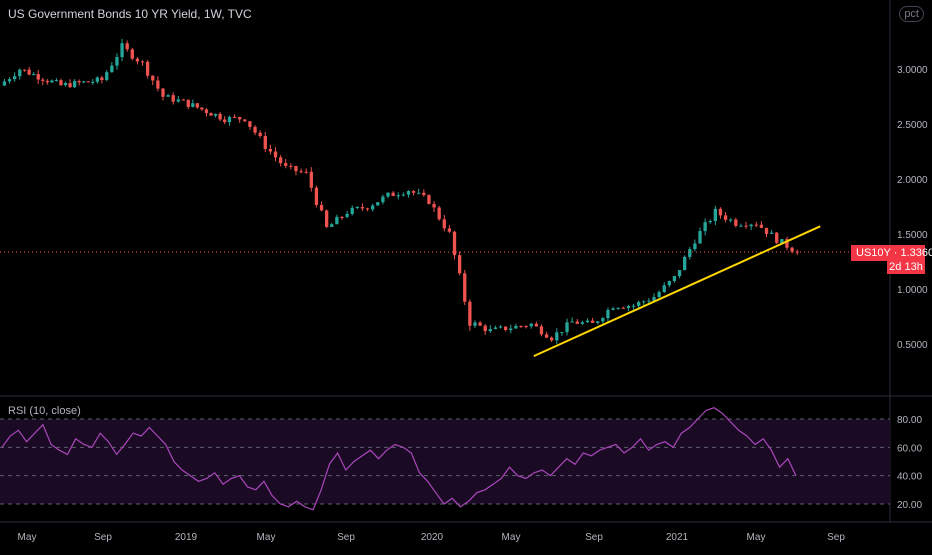 The width and height of the screenshot is (932, 555). What do you see at coordinates (873, 253) in the screenshot?
I see `price-tag-symbol: US10Y` at bounding box center [873, 253].